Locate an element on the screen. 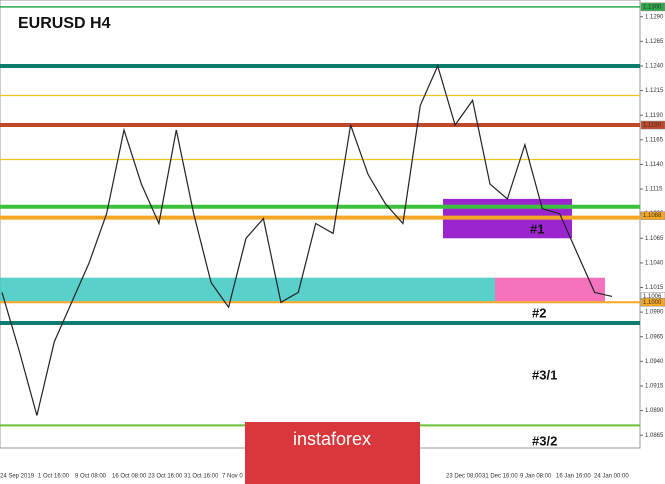 The height and width of the screenshot is (484, 665). price-tag-label: 1.1000 is located at coordinates (652, 303).